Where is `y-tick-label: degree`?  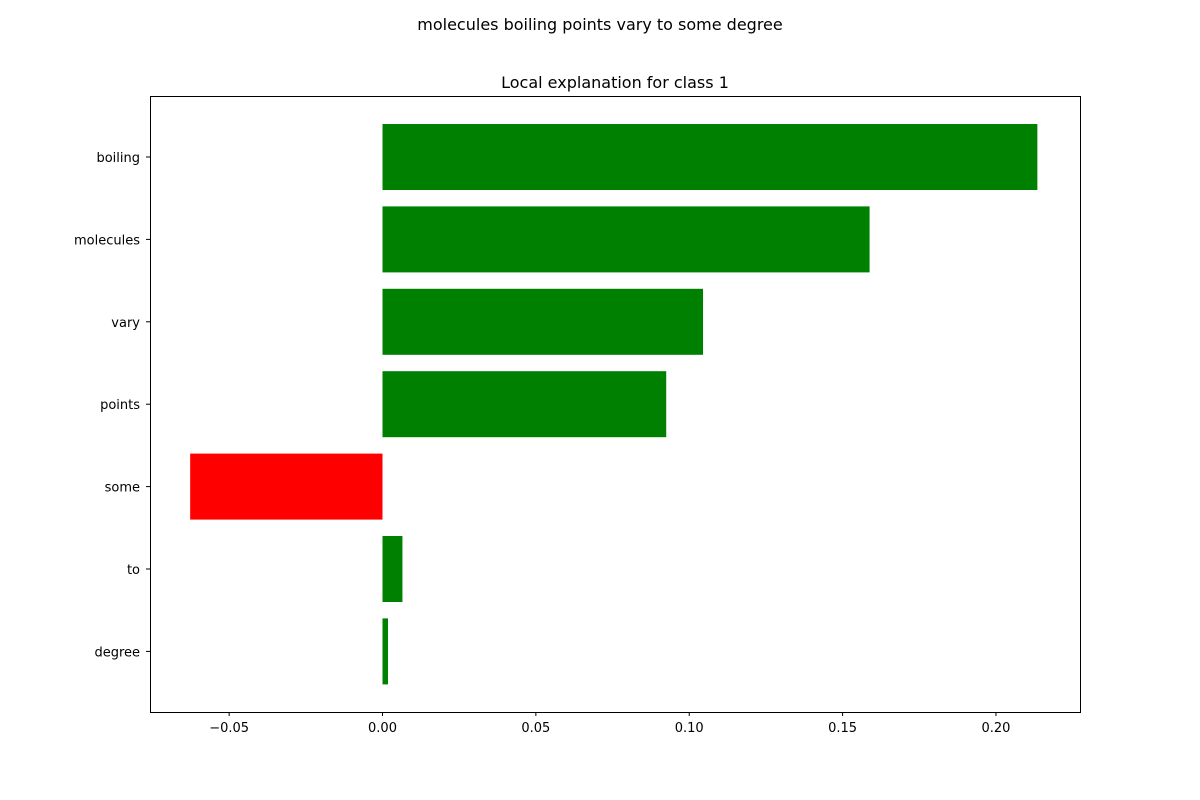
y-tick-label: degree is located at coordinates (117, 652).